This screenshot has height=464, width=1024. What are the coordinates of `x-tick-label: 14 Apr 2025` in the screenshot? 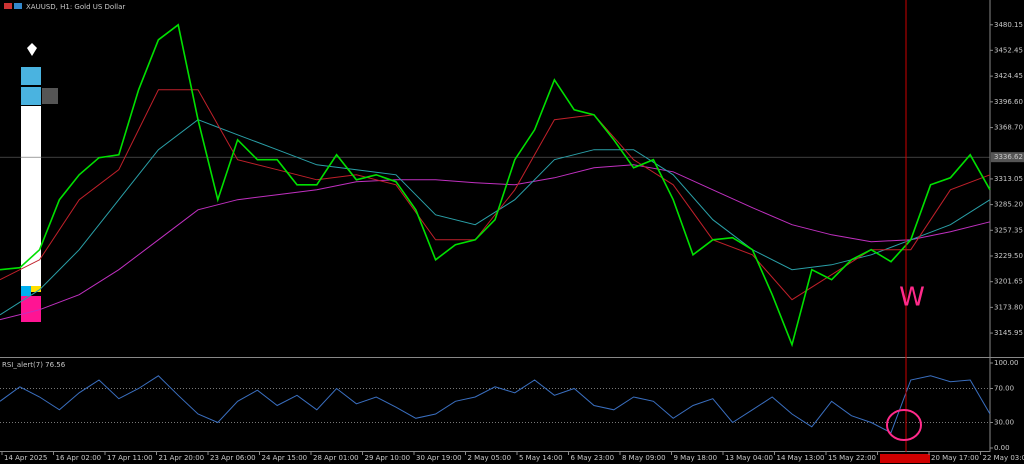 It's located at (25, 458).